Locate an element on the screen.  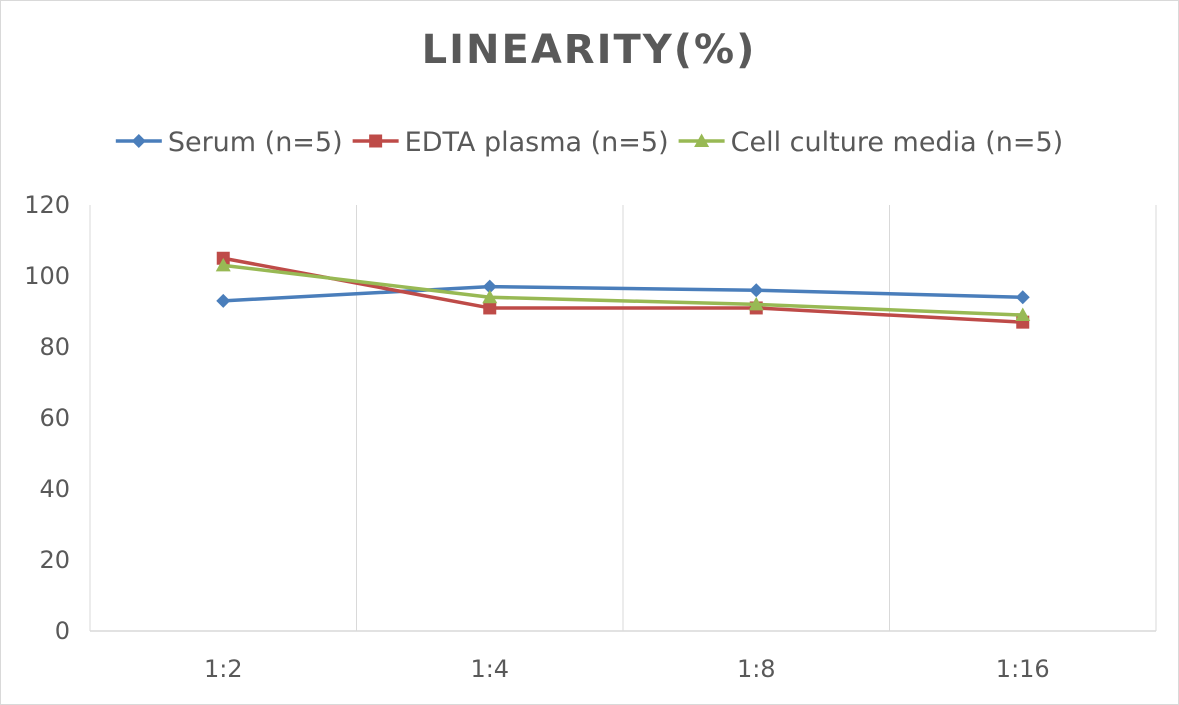
x-tick-label: 1:4 is located at coordinates (489, 669).